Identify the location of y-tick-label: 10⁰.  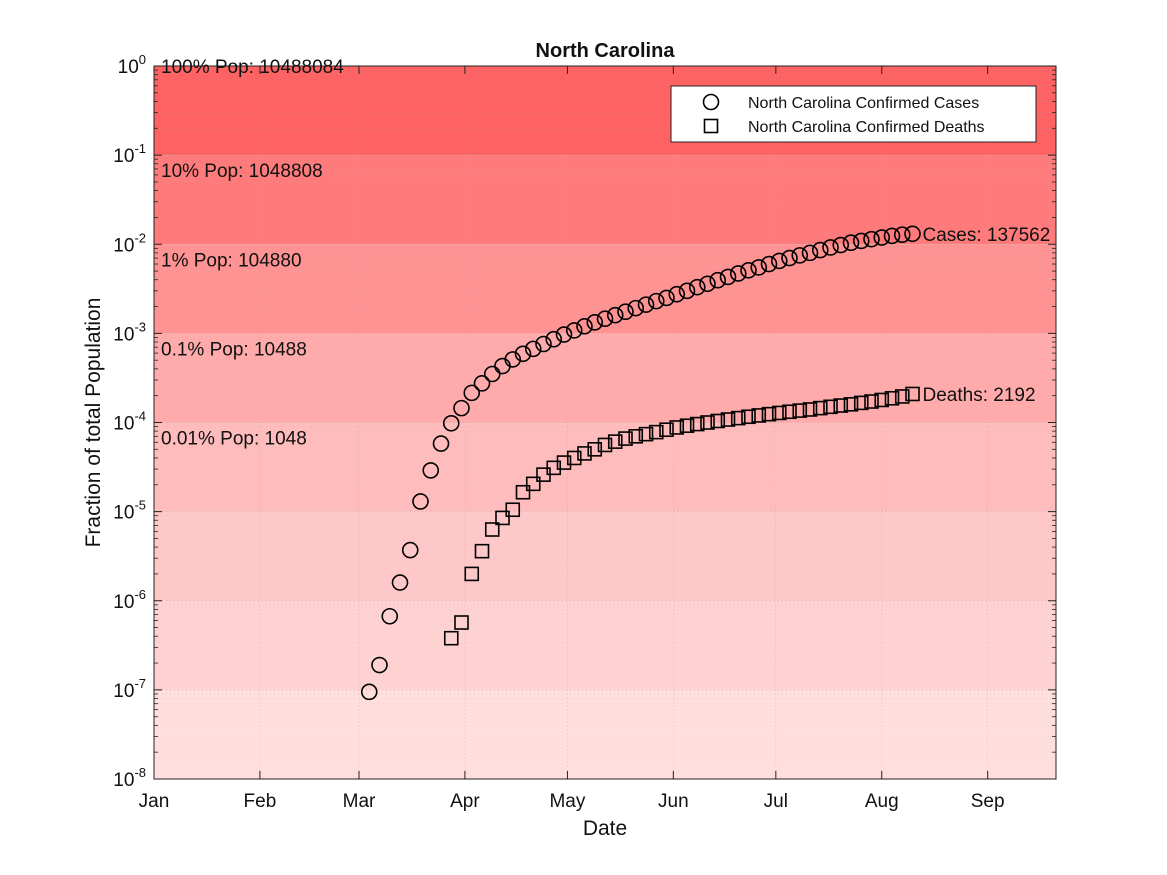
(132, 65).